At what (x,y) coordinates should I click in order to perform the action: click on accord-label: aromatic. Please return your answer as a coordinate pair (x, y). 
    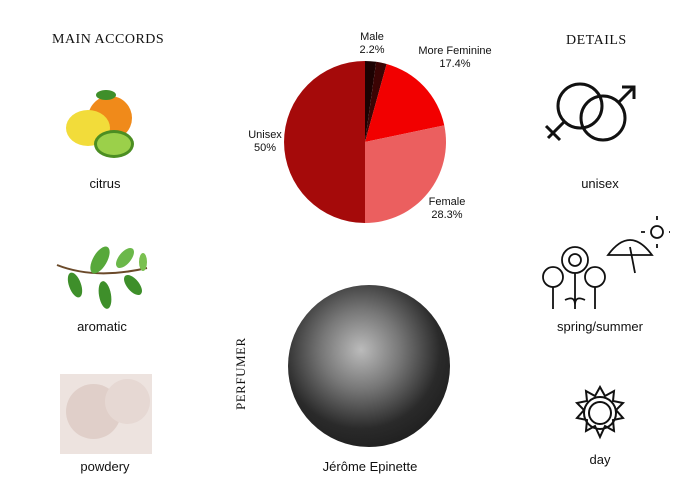
    Looking at the image, I should click on (102, 326).